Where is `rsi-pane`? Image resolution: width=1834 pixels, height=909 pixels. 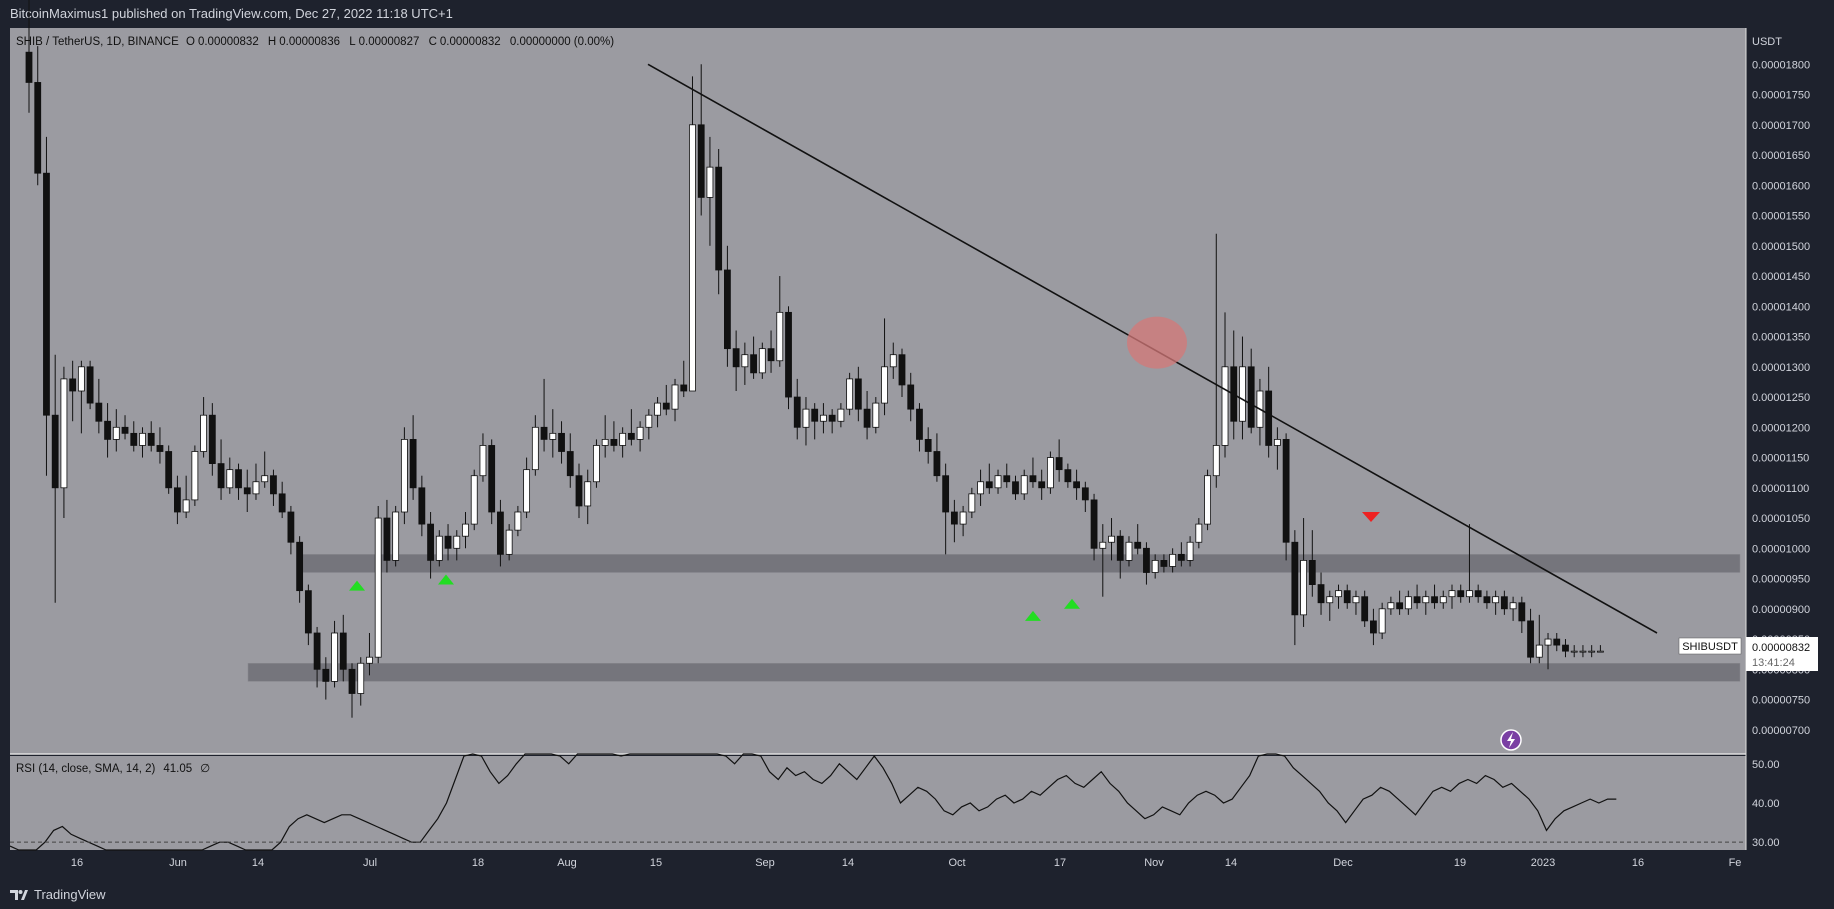 rsi-pane is located at coordinates (878, 803).